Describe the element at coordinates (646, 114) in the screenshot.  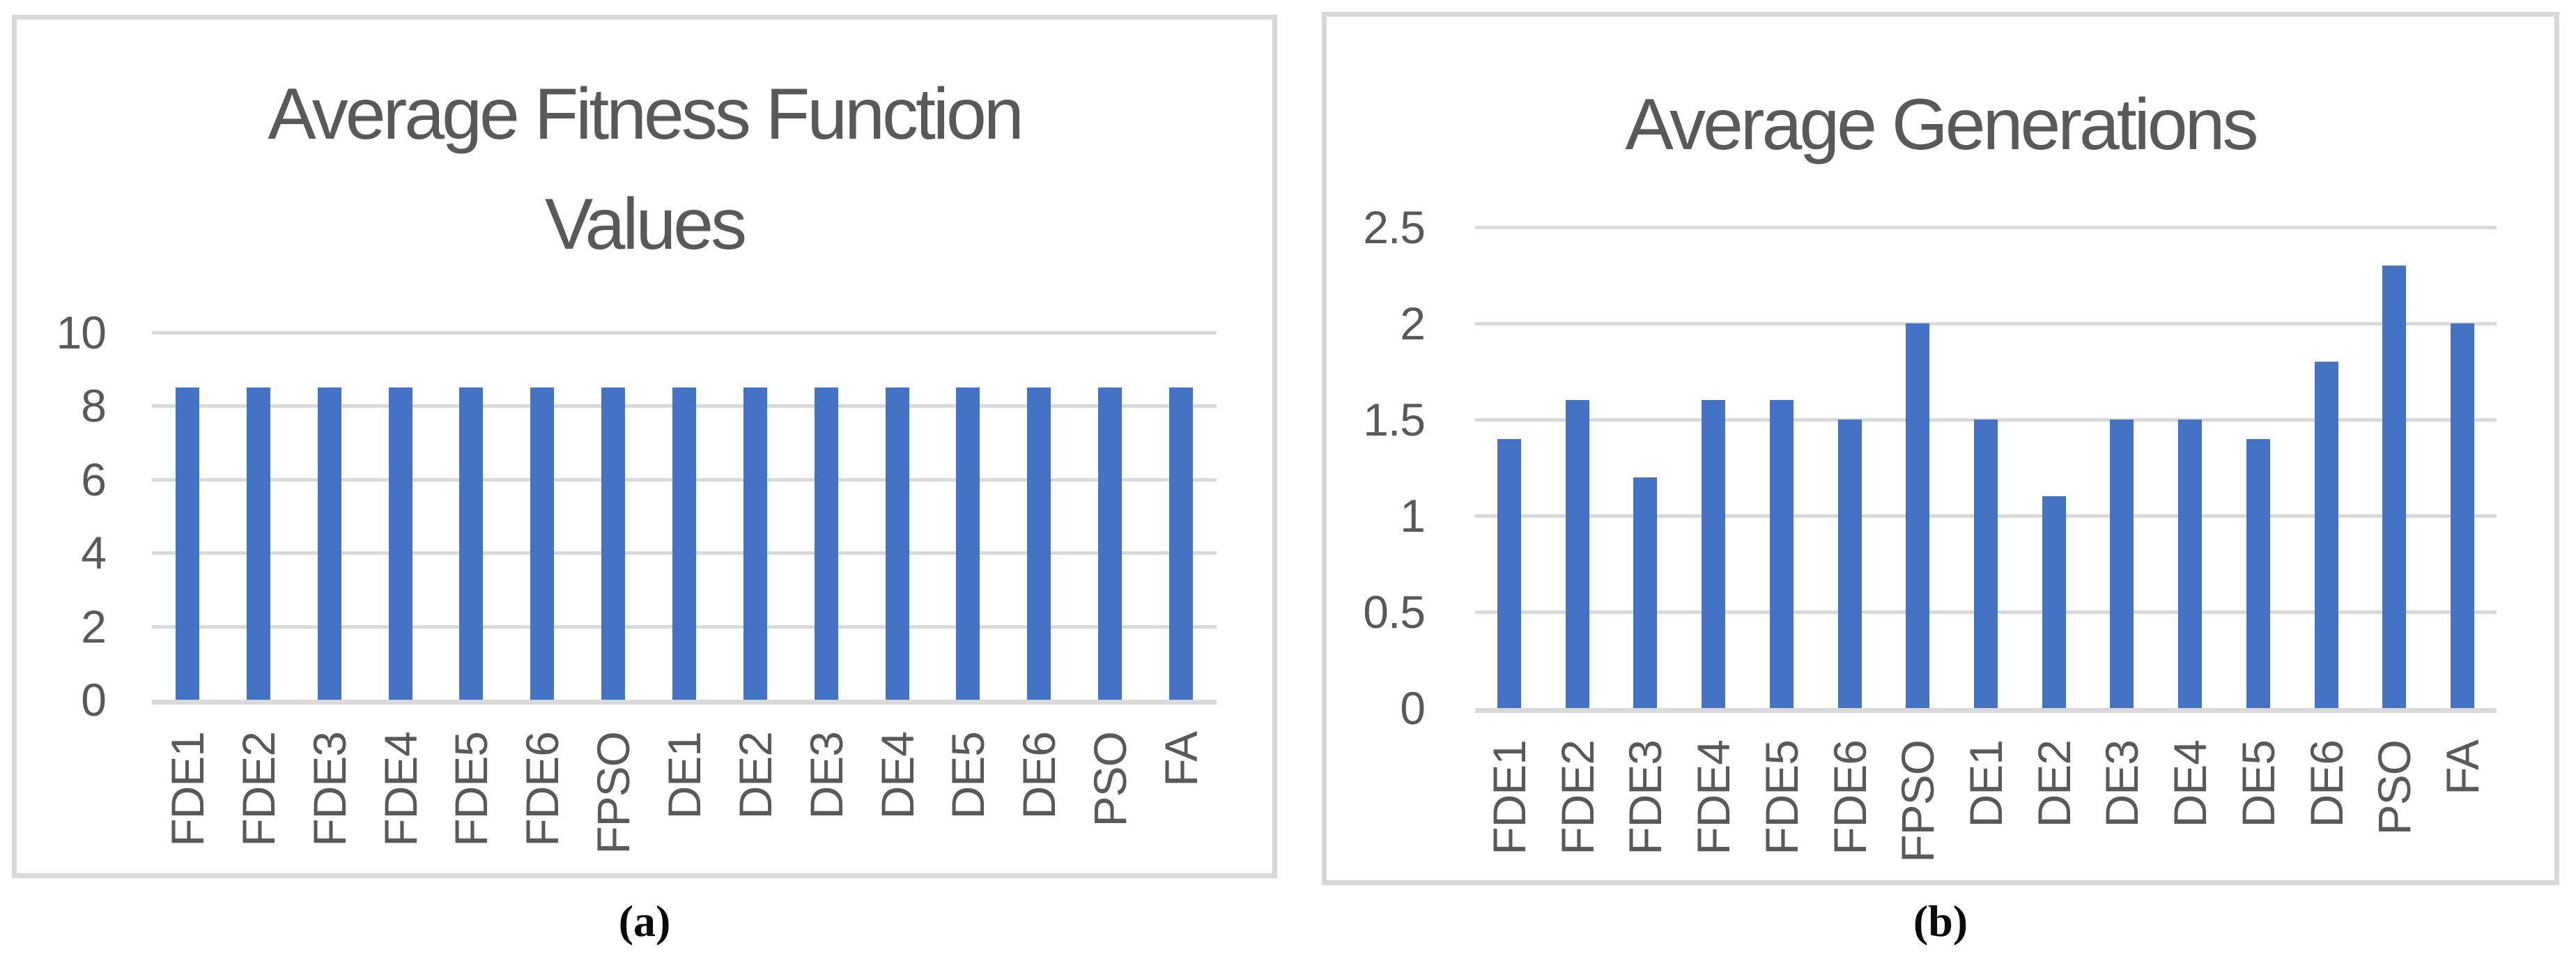
I see `chart-a-title-line: Average Fitness Function` at that location.